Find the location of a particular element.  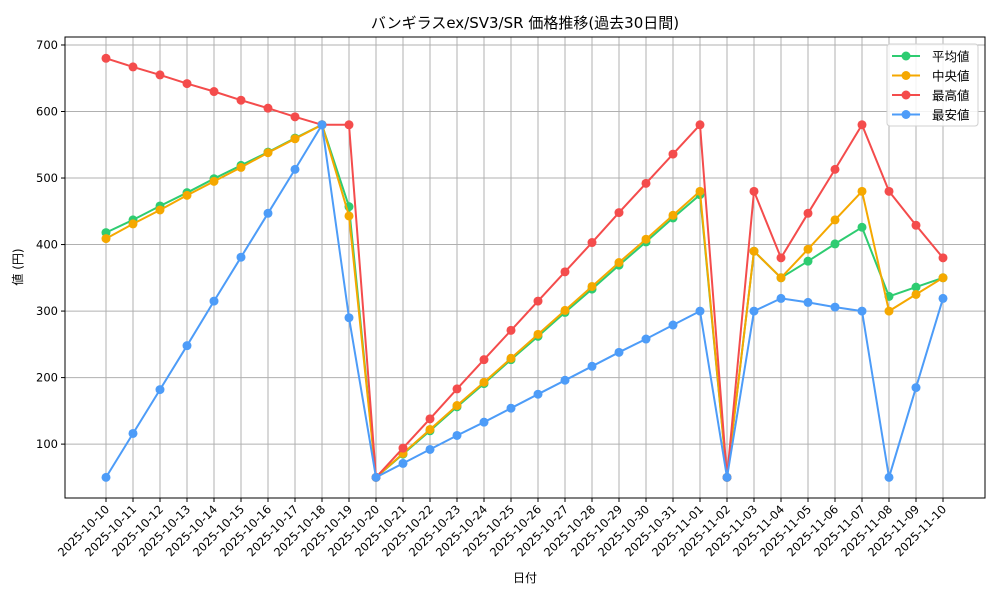

y-tick-label: 200 is located at coordinates (47, 378).